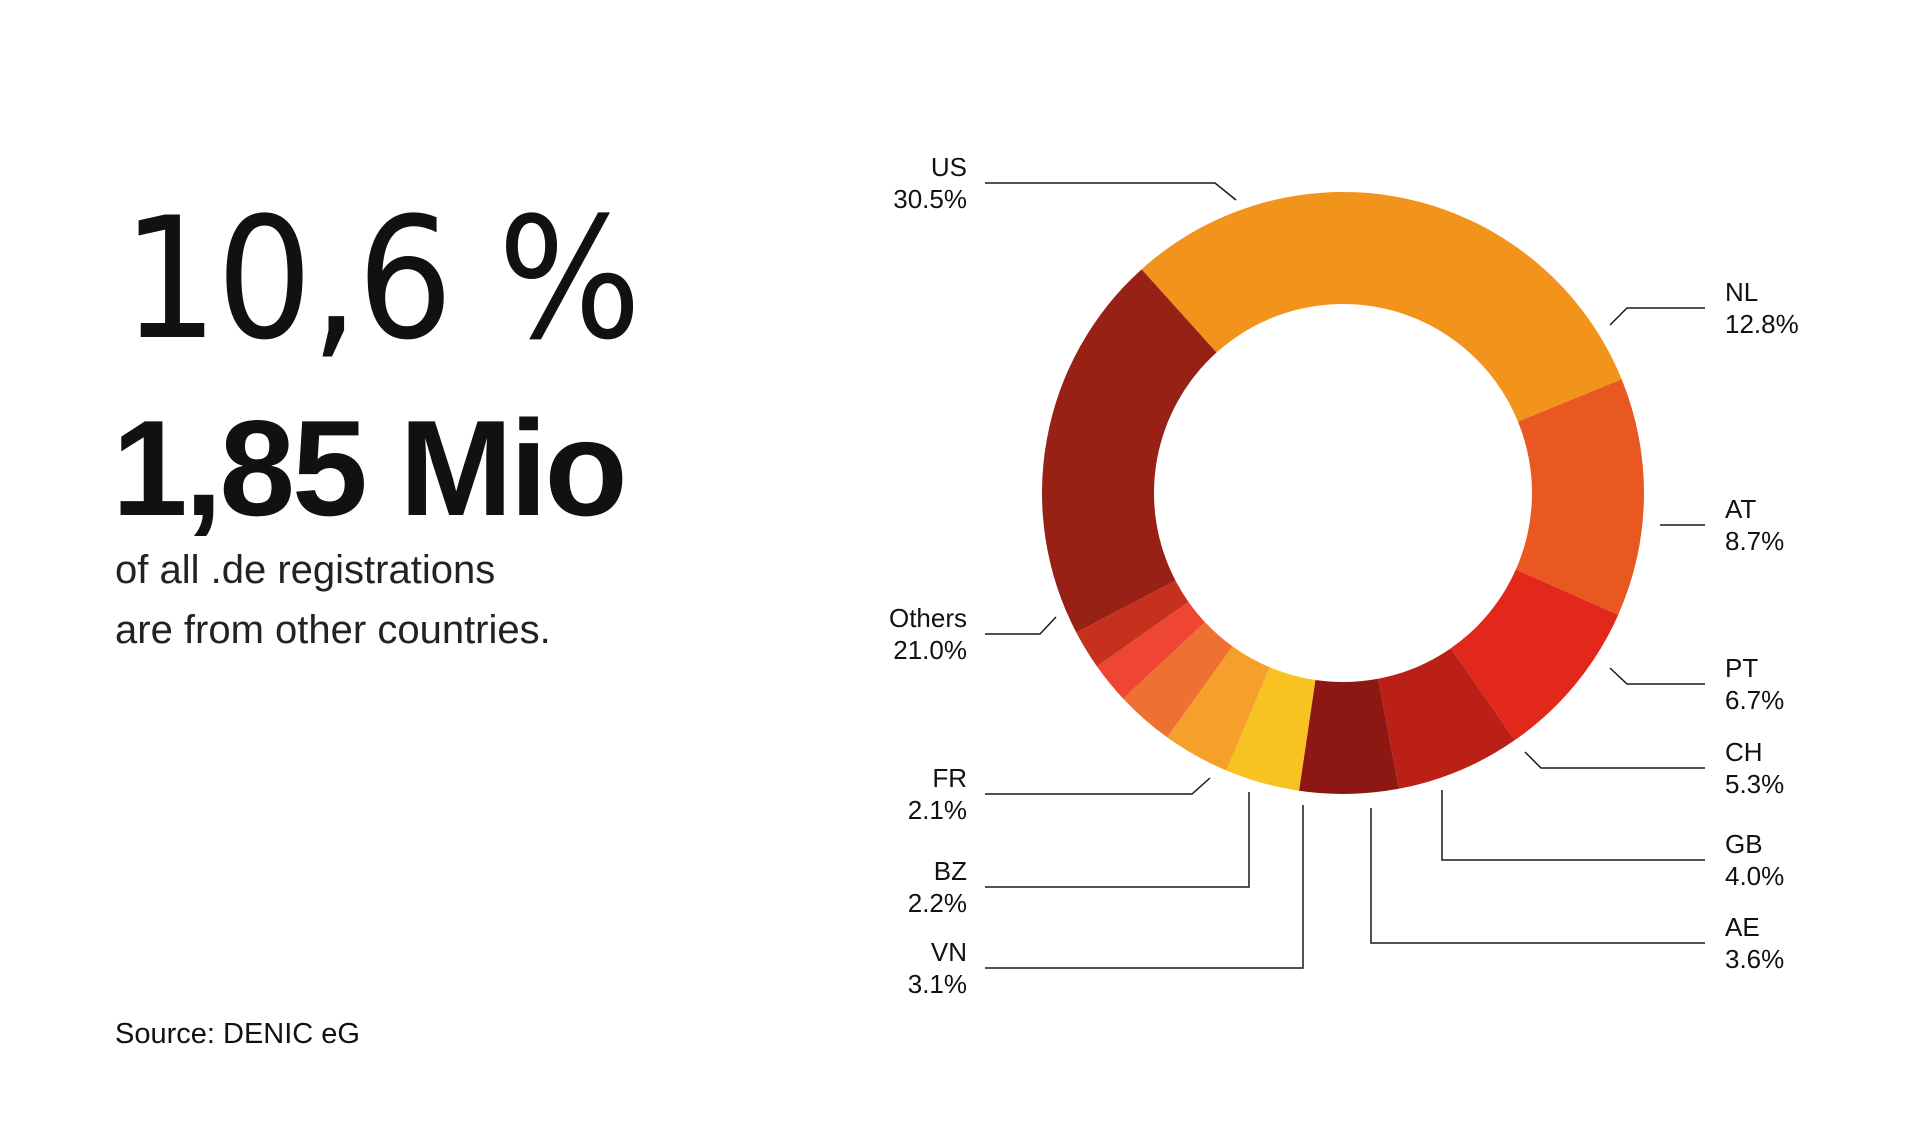 The width and height of the screenshot is (1920, 1137). Describe the element at coordinates (937, 810) in the screenshot. I see `slice-value-fr: 2.1%` at that location.